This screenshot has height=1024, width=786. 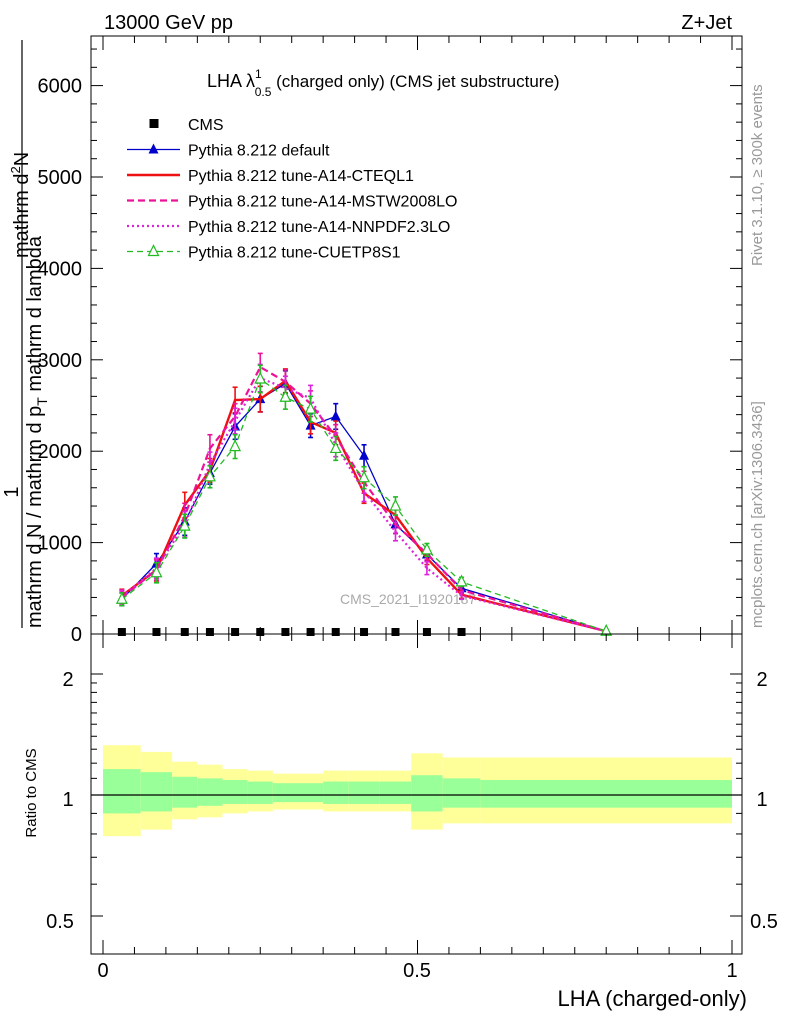 I want to click on main-ytick-label: 2000, so click(x=60, y=452).